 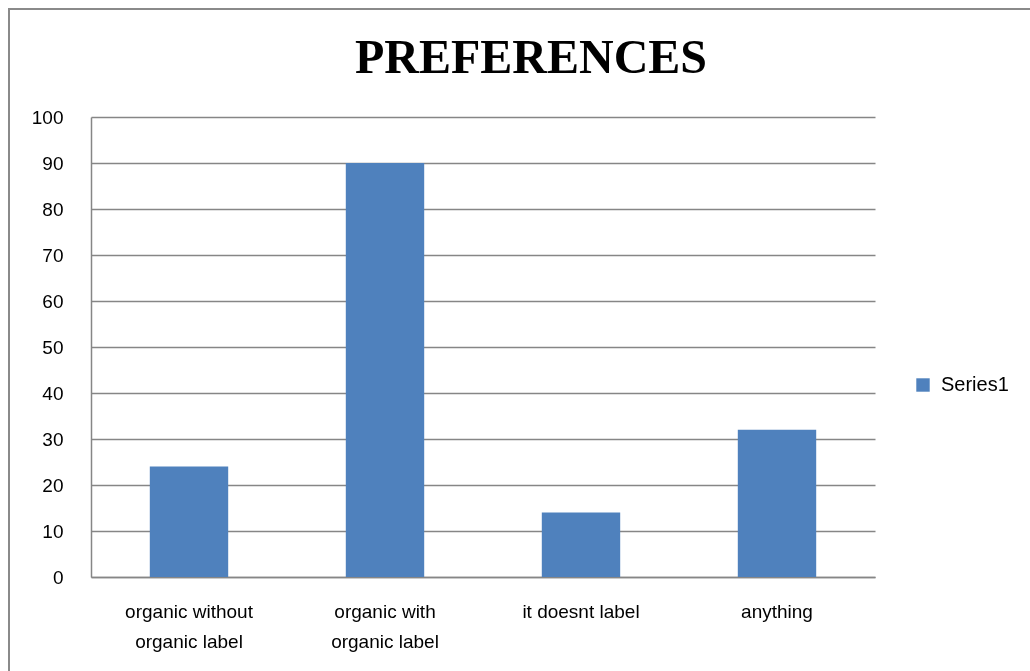 I want to click on y-tick-label: 20, so click(x=53, y=485).